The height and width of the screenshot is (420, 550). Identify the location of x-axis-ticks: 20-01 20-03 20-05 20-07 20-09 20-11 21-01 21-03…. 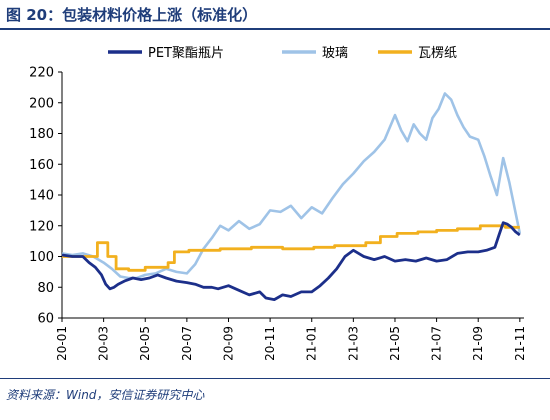
(291, 339).